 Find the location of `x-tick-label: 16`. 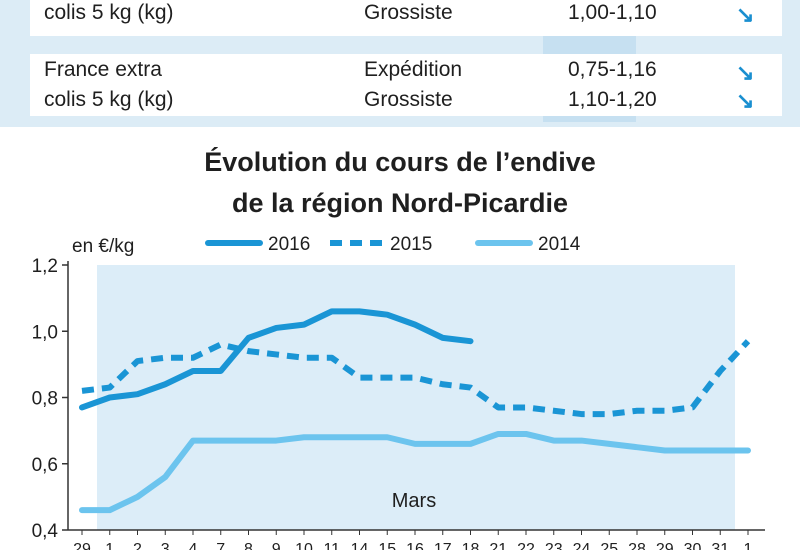

x-tick-label: 16 is located at coordinates (415, 545).